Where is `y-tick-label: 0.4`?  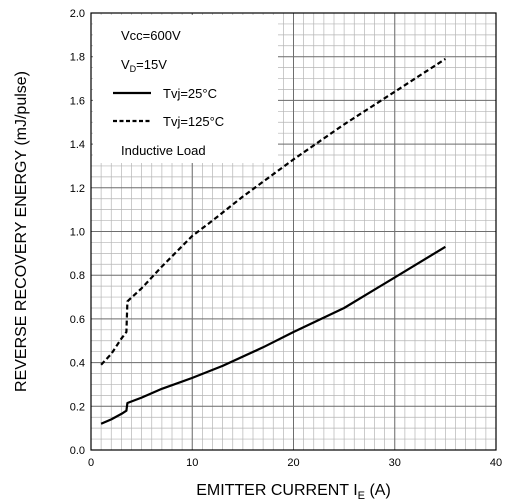
y-tick-label: 0.4 is located at coordinates (77, 364).